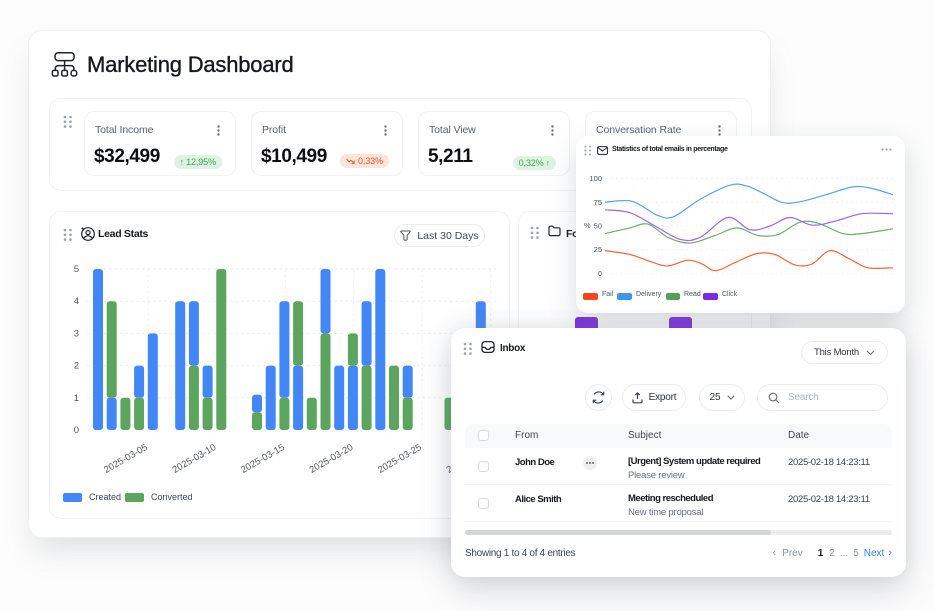 The width and height of the screenshot is (934, 611). What do you see at coordinates (595, 178) in the screenshot?
I see `svg-text: 100` at bounding box center [595, 178].